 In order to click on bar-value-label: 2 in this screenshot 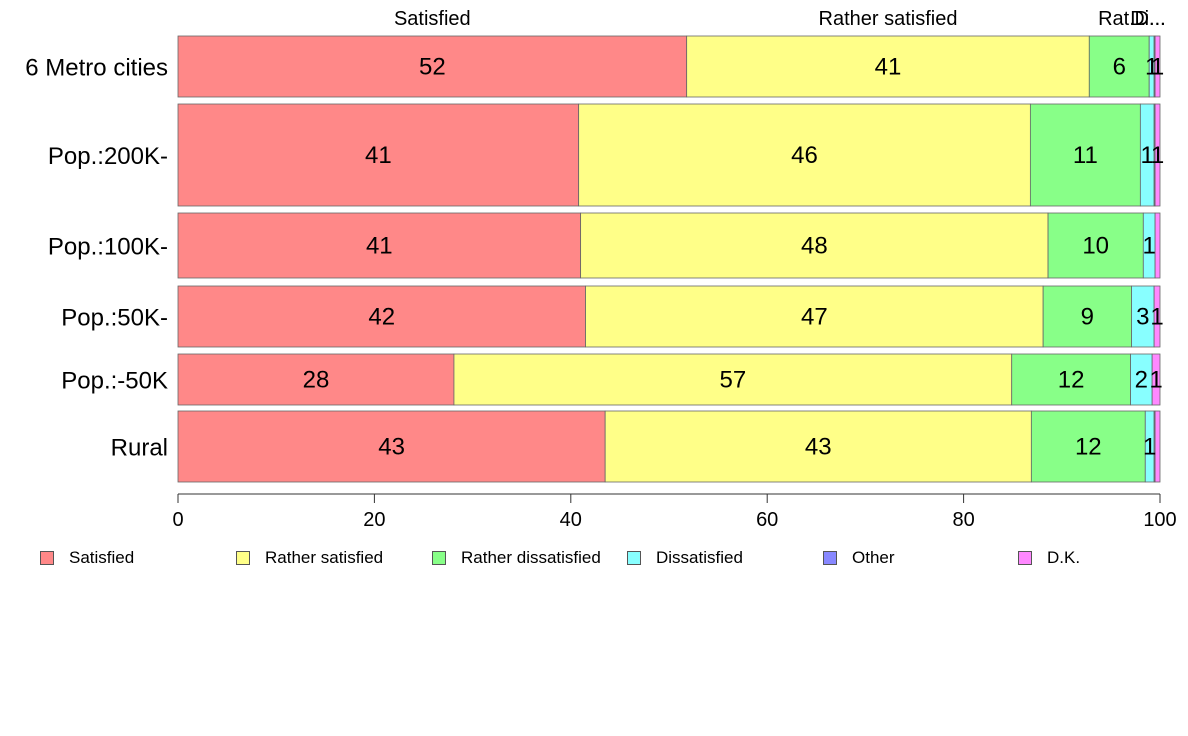, I will do `click(1141, 380)`.